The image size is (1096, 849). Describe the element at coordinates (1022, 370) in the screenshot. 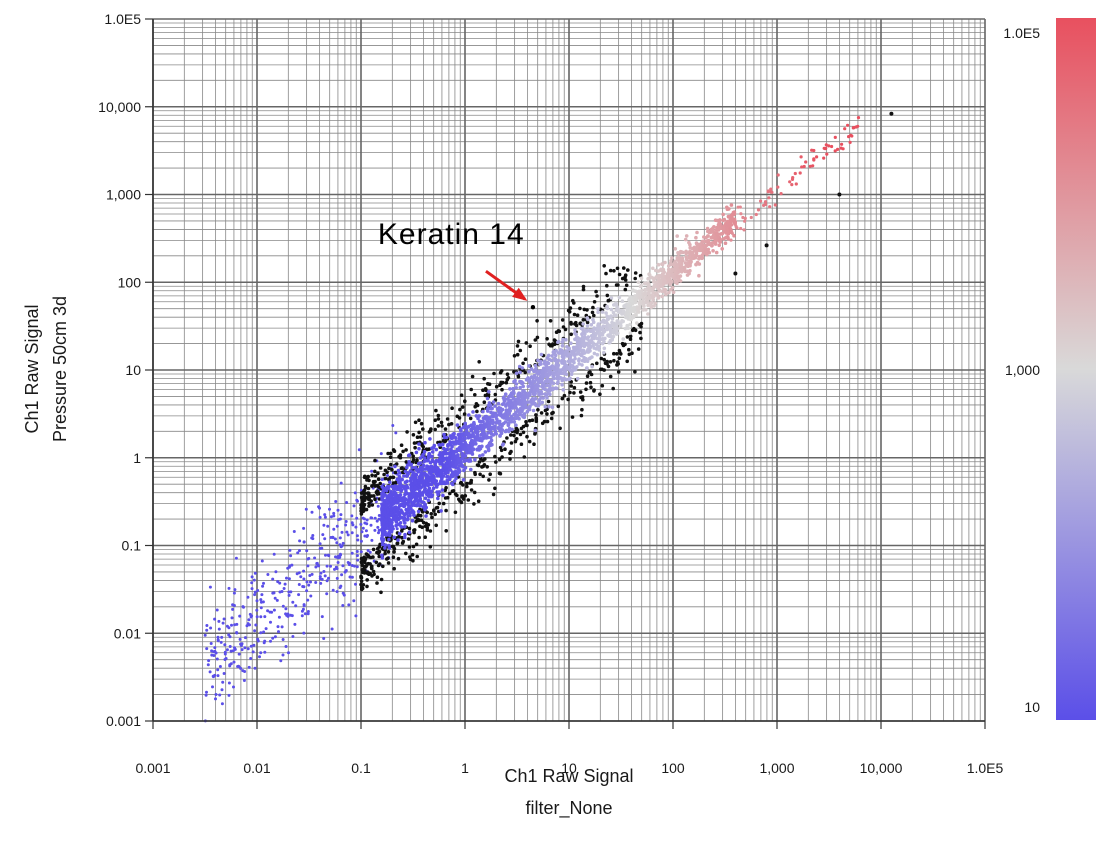

I see `colorbar-label: 1,000` at that location.